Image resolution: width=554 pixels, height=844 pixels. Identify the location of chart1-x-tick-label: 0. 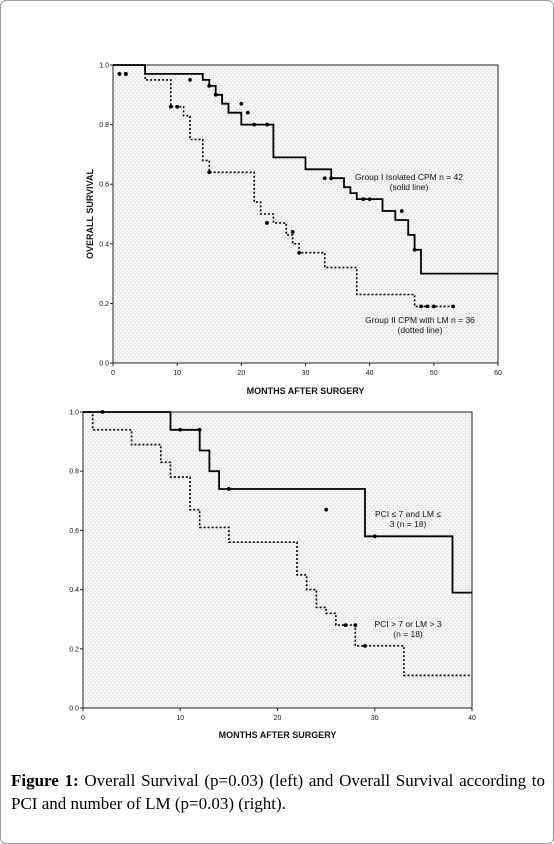
(113, 373).